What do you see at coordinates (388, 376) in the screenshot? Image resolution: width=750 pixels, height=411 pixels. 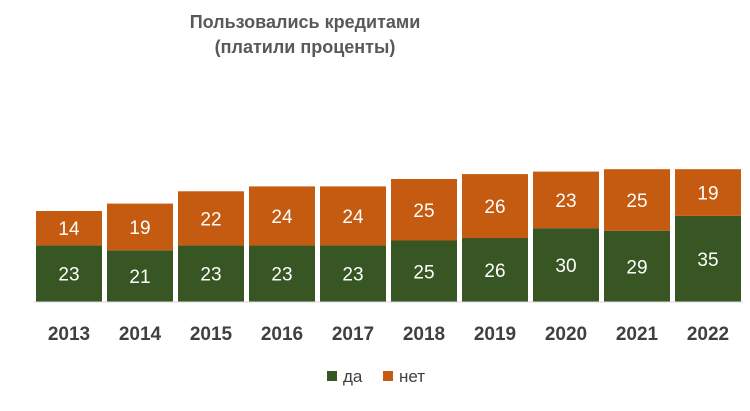 I see `legend-swatch-net` at bounding box center [388, 376].